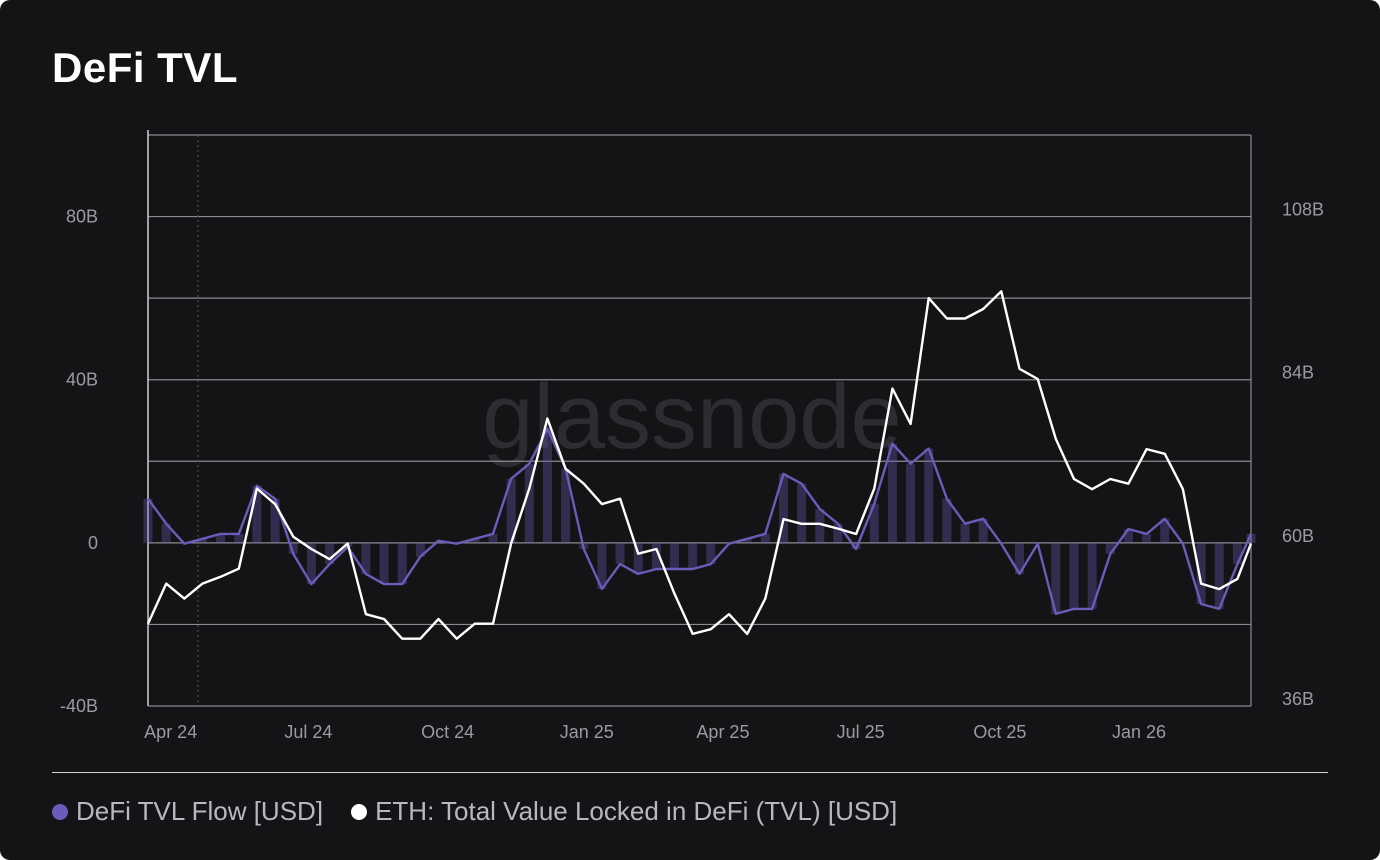 This screenshot has width=1380, height=860. I want to click on x-tick-label: Apr 25, so click(722, 732).